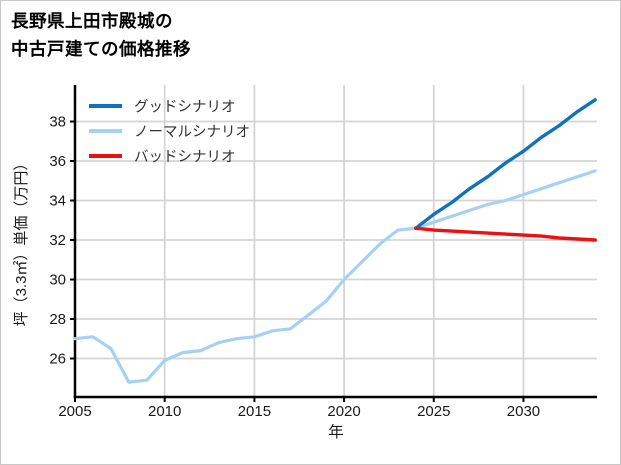 Image resolution: width=621 pixels, height=465 pixels. I want to click on y-axis-label: 坪（3.3㎡）単価（万円）, so click(21, 241).